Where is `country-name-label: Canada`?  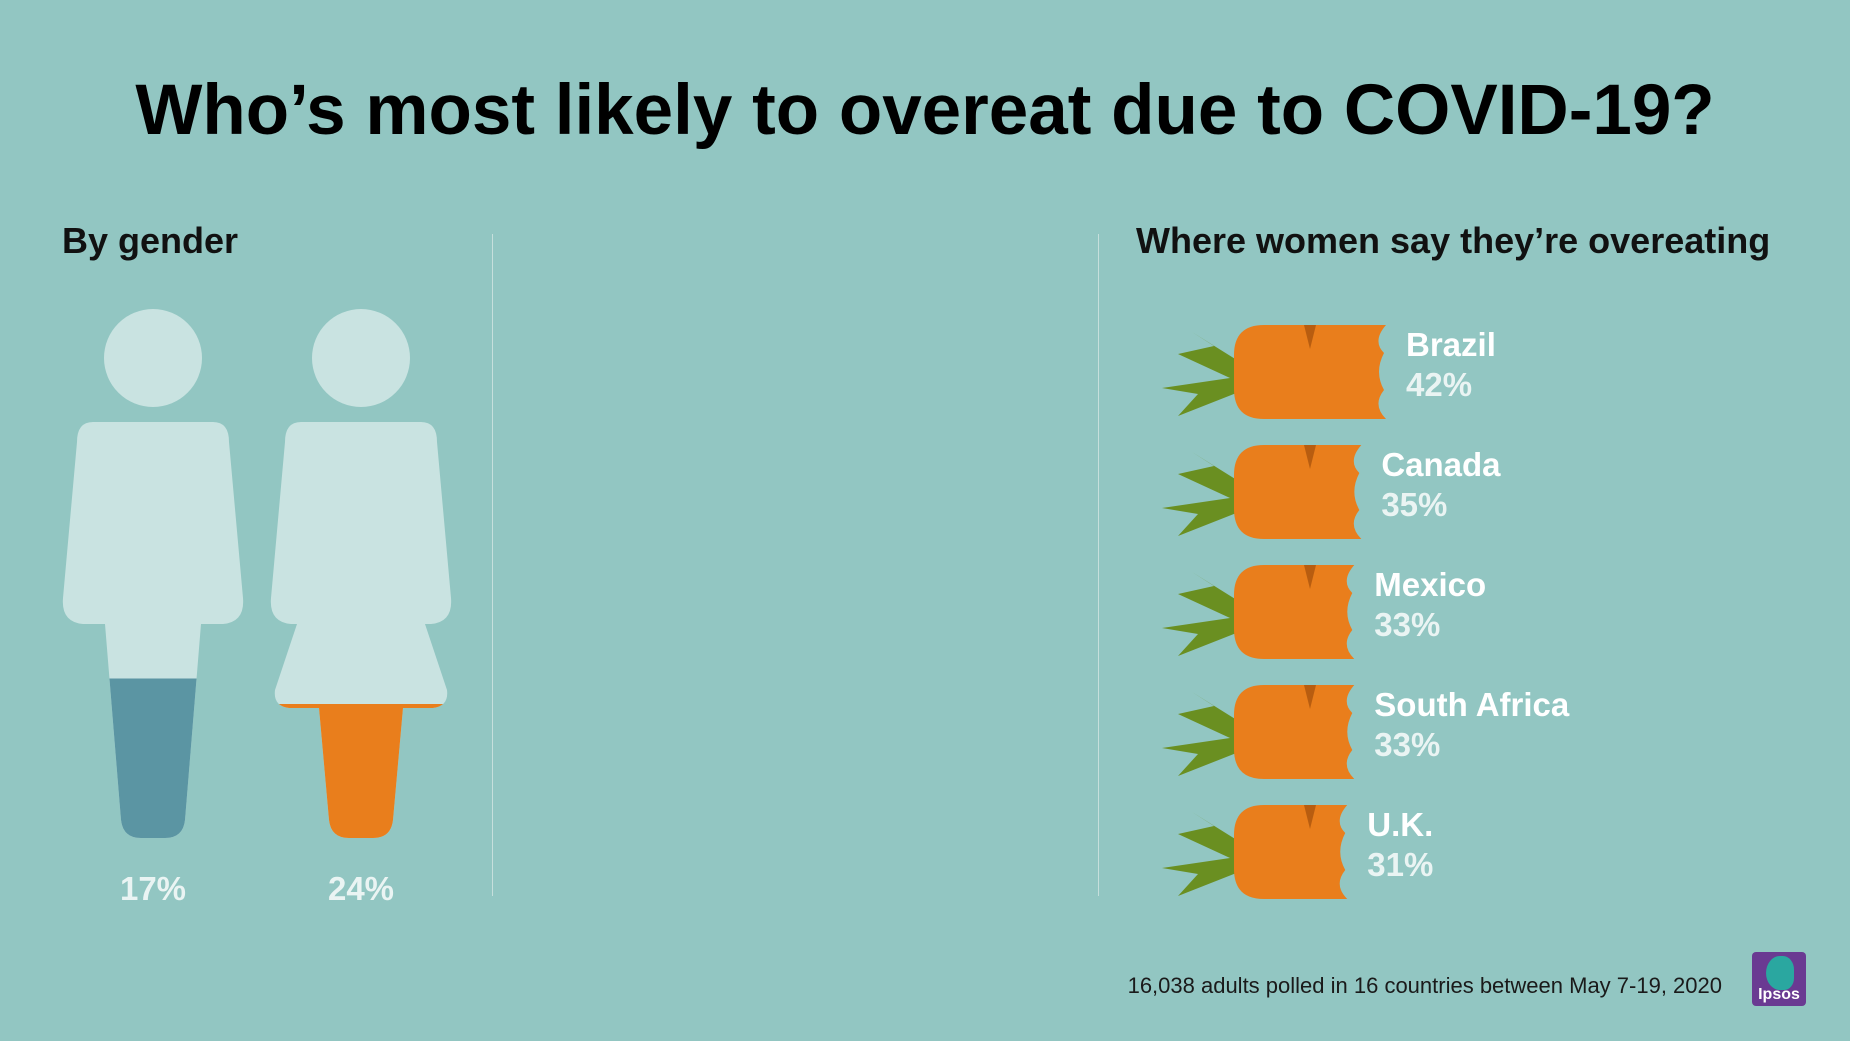 country-name-label: Canada is located at coordinates (1441, 464).